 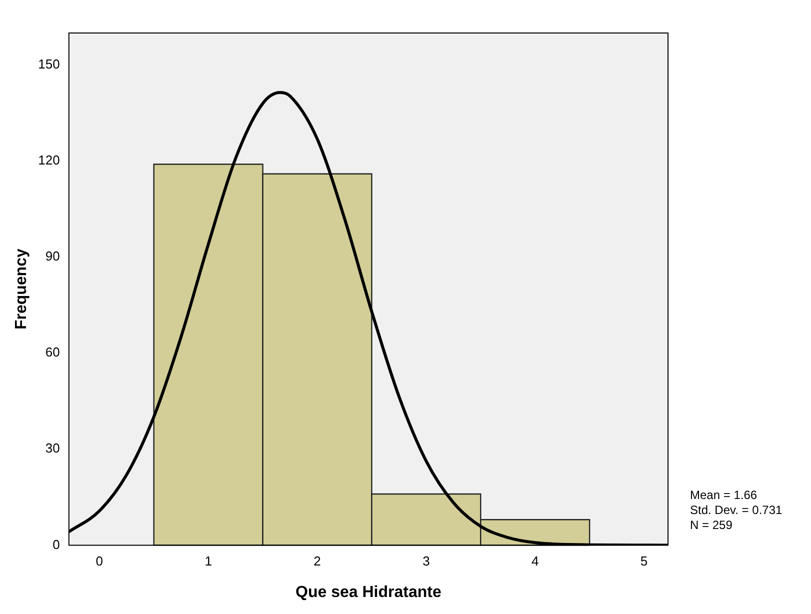 What do you see at coordinates (49, 64) in the screenshot?
I see `y-tick-label: 150` at bounding box center [49, 64].